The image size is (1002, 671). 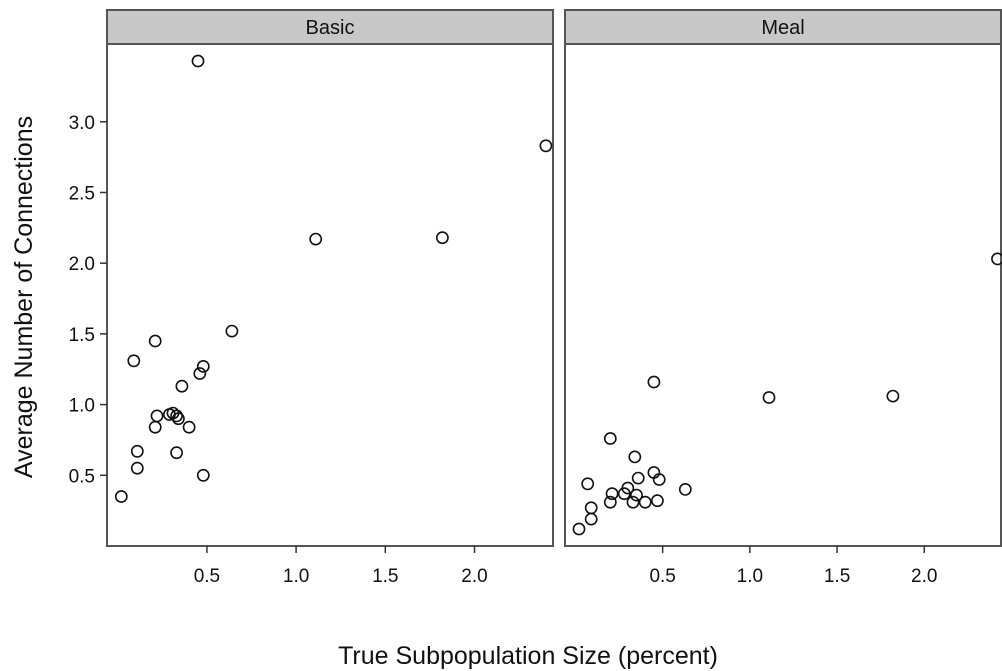 I want to click on x-axis-label: True Subpopulation Size (percent), so click(x=528, y=656).